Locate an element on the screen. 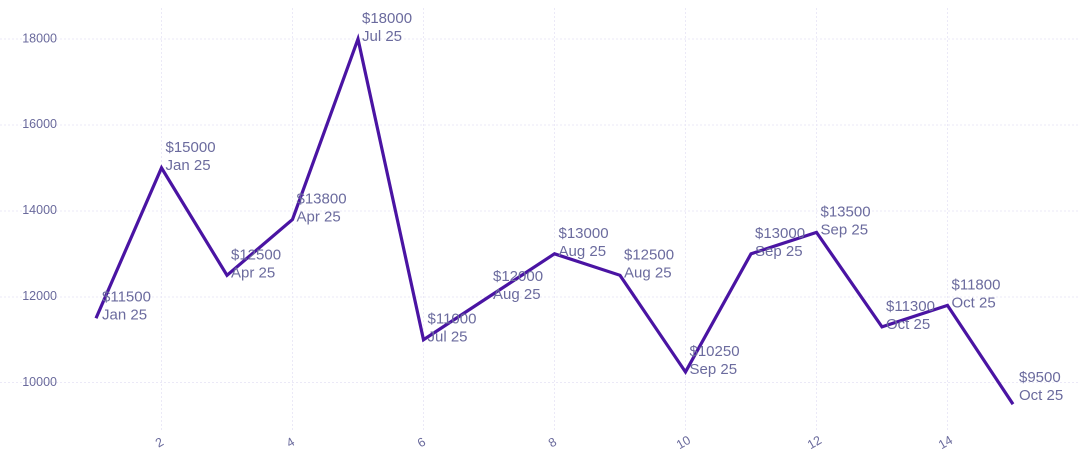  data-point-value: $11300 is located at coordinates (910, 306).